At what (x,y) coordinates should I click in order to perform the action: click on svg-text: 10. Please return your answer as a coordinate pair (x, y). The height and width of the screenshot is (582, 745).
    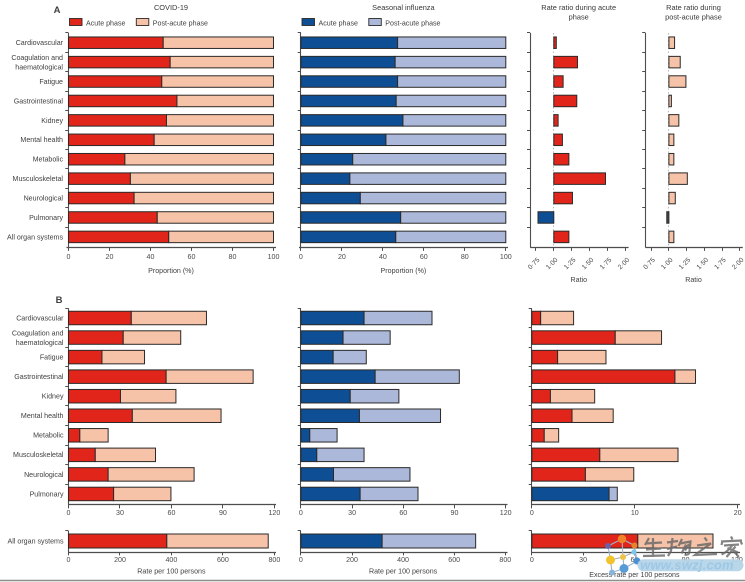
    Looking at the image, I should click on (635, 513).